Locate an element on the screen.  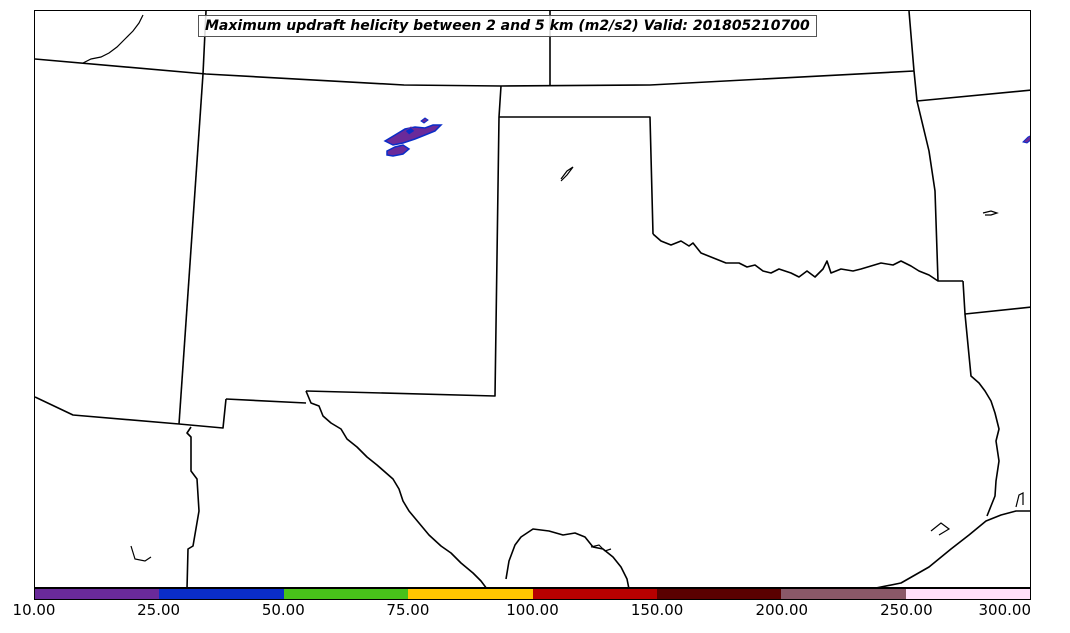
border-ca-az is located at coordinates (193, 506).